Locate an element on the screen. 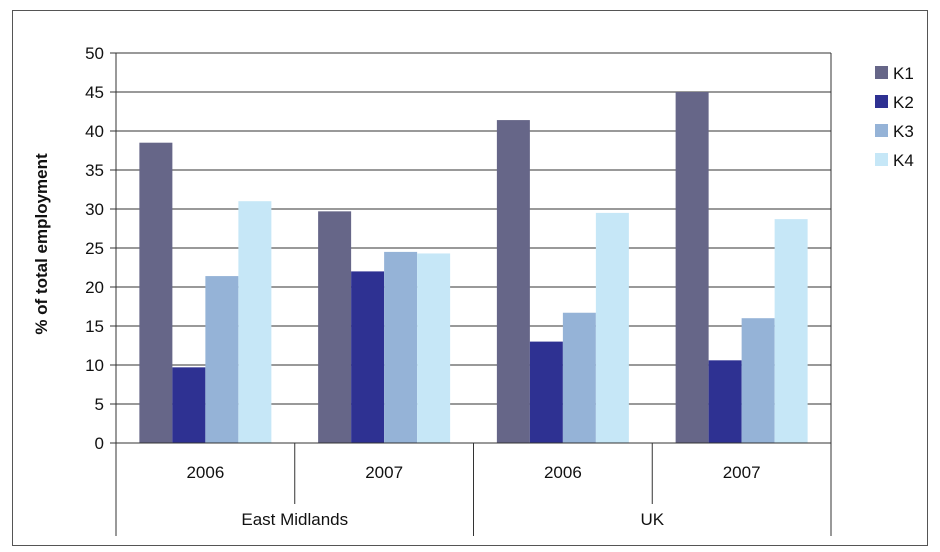 Image resolution: width=940 pixels, height=552 pixels. y-axis-label: % of total employment is located at coordinates (41, 244).